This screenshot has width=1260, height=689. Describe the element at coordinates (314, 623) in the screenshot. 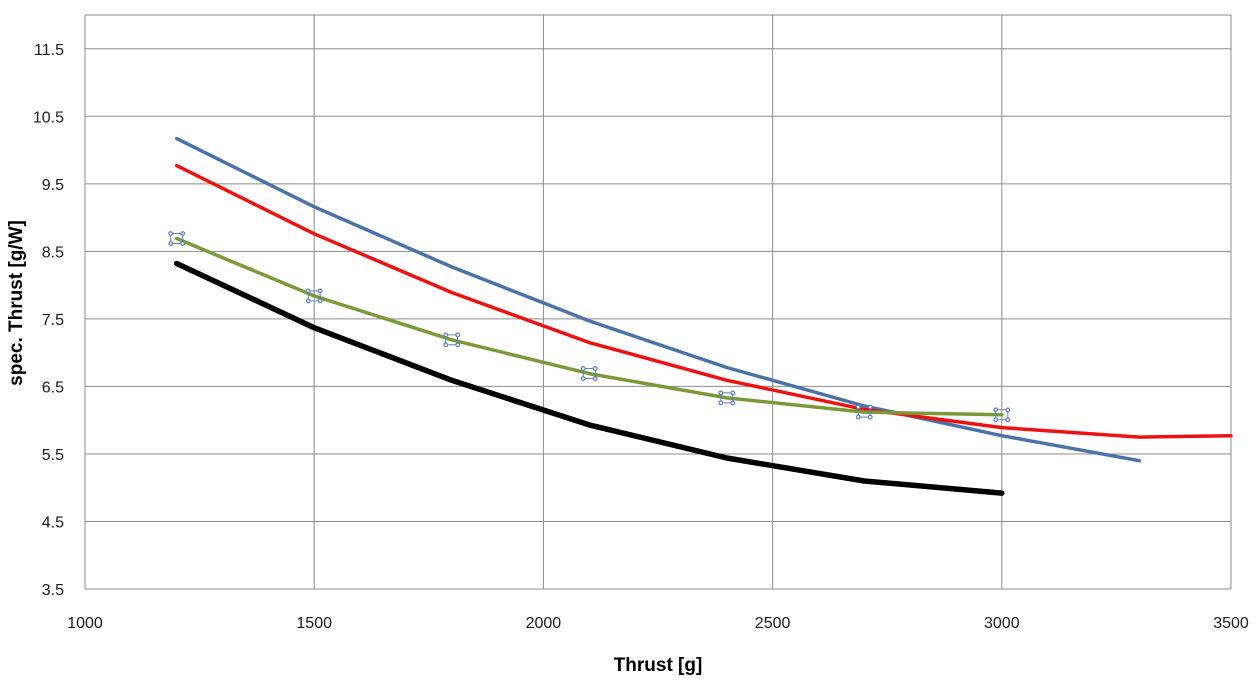

I see `x-tick-label: 1500` at that location.